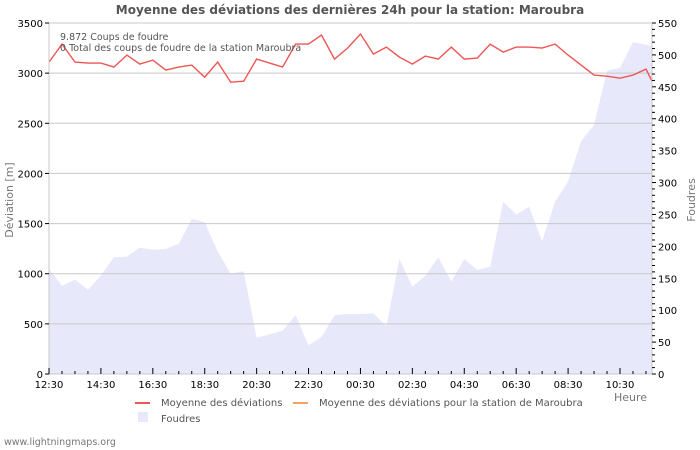 The image size is (700, 450). I want to click on x-tick-label: 14:30, so click(100, 385).